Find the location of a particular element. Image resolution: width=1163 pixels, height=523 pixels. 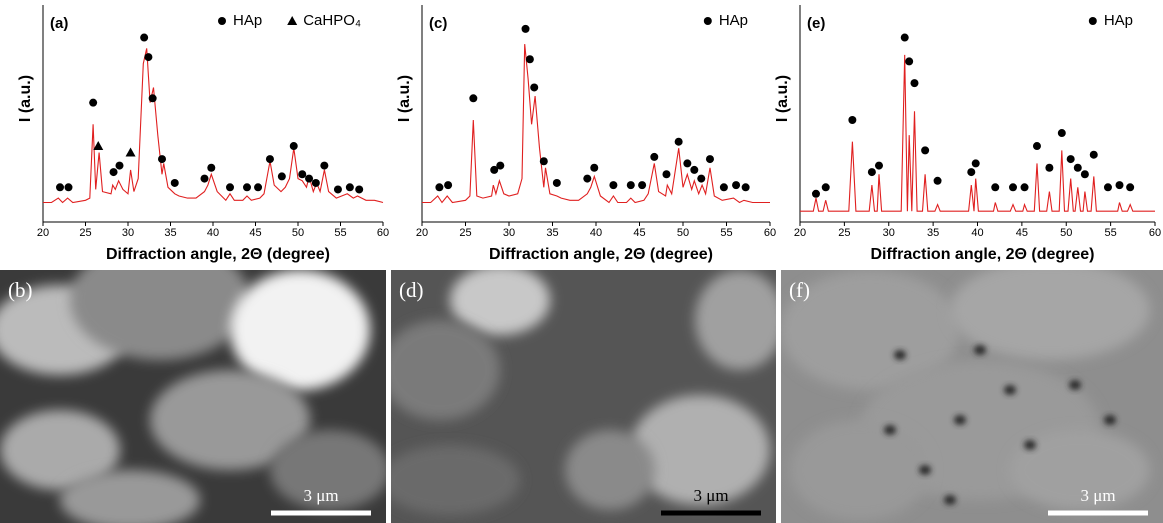

image-label: (f) is located at coordinates (799, 290).